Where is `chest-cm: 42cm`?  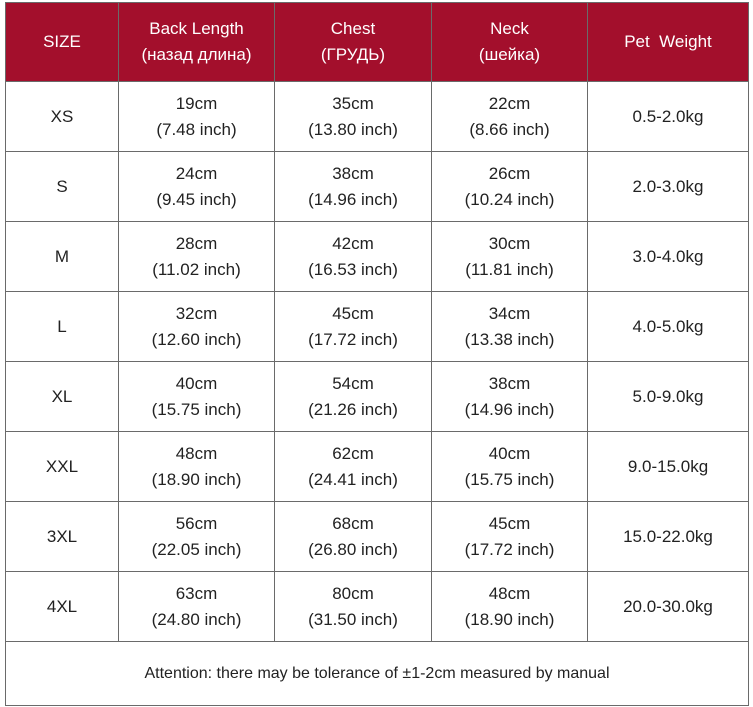
chest-cm: 42cm is located at coordinates (353, 243).